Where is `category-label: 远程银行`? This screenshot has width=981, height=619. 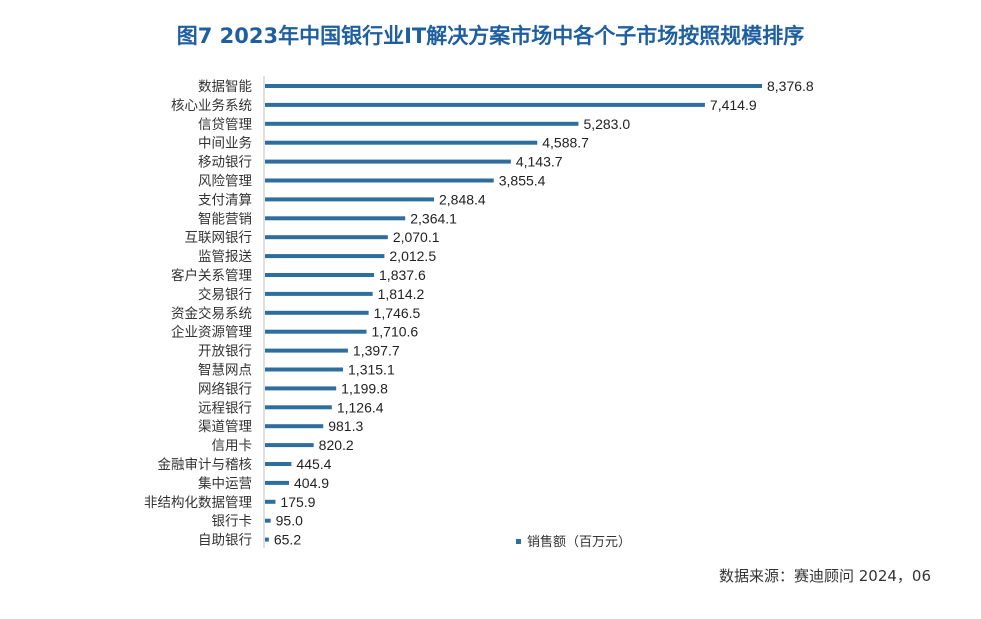 category-label: 远程银行 is located at coordinates (225, 408).